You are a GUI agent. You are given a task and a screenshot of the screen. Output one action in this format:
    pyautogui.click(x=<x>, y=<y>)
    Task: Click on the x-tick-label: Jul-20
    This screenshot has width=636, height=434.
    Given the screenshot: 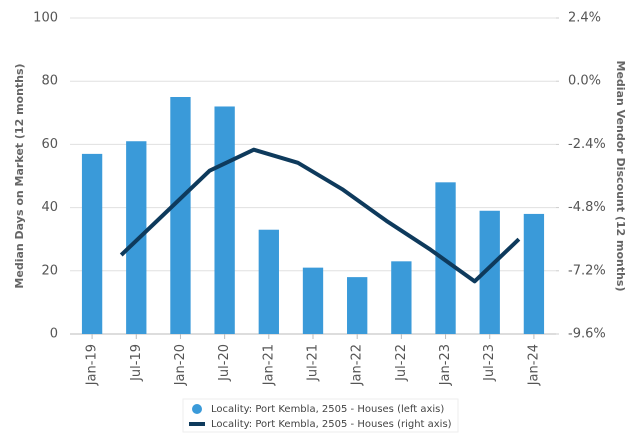 What is the action you would take?
    pyautogui.click(x=224, y=363)
    